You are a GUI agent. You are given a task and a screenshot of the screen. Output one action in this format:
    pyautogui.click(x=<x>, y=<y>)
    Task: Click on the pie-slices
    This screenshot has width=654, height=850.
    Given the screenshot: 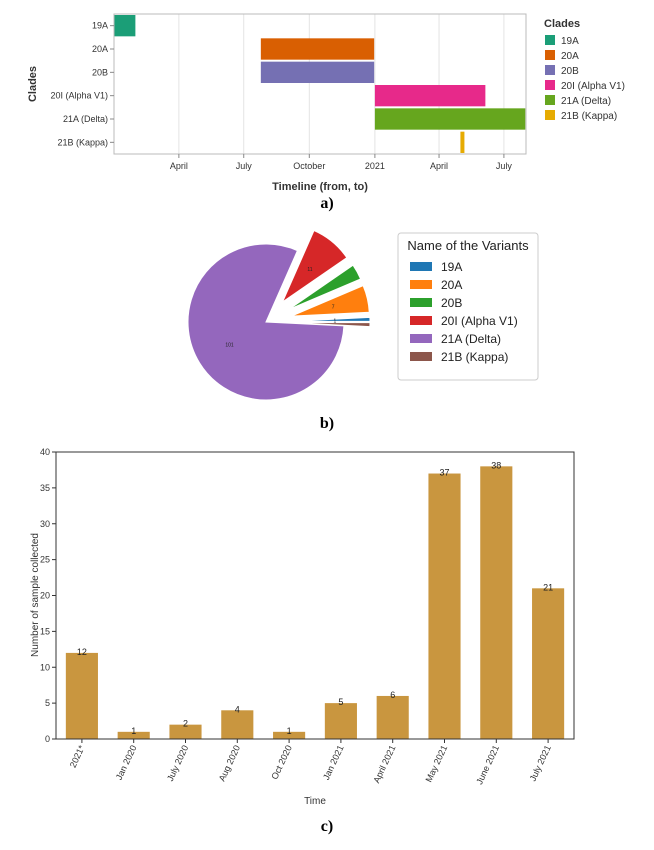 What is the action you would take?
    pyautogui.click(x=279, y=315)
    